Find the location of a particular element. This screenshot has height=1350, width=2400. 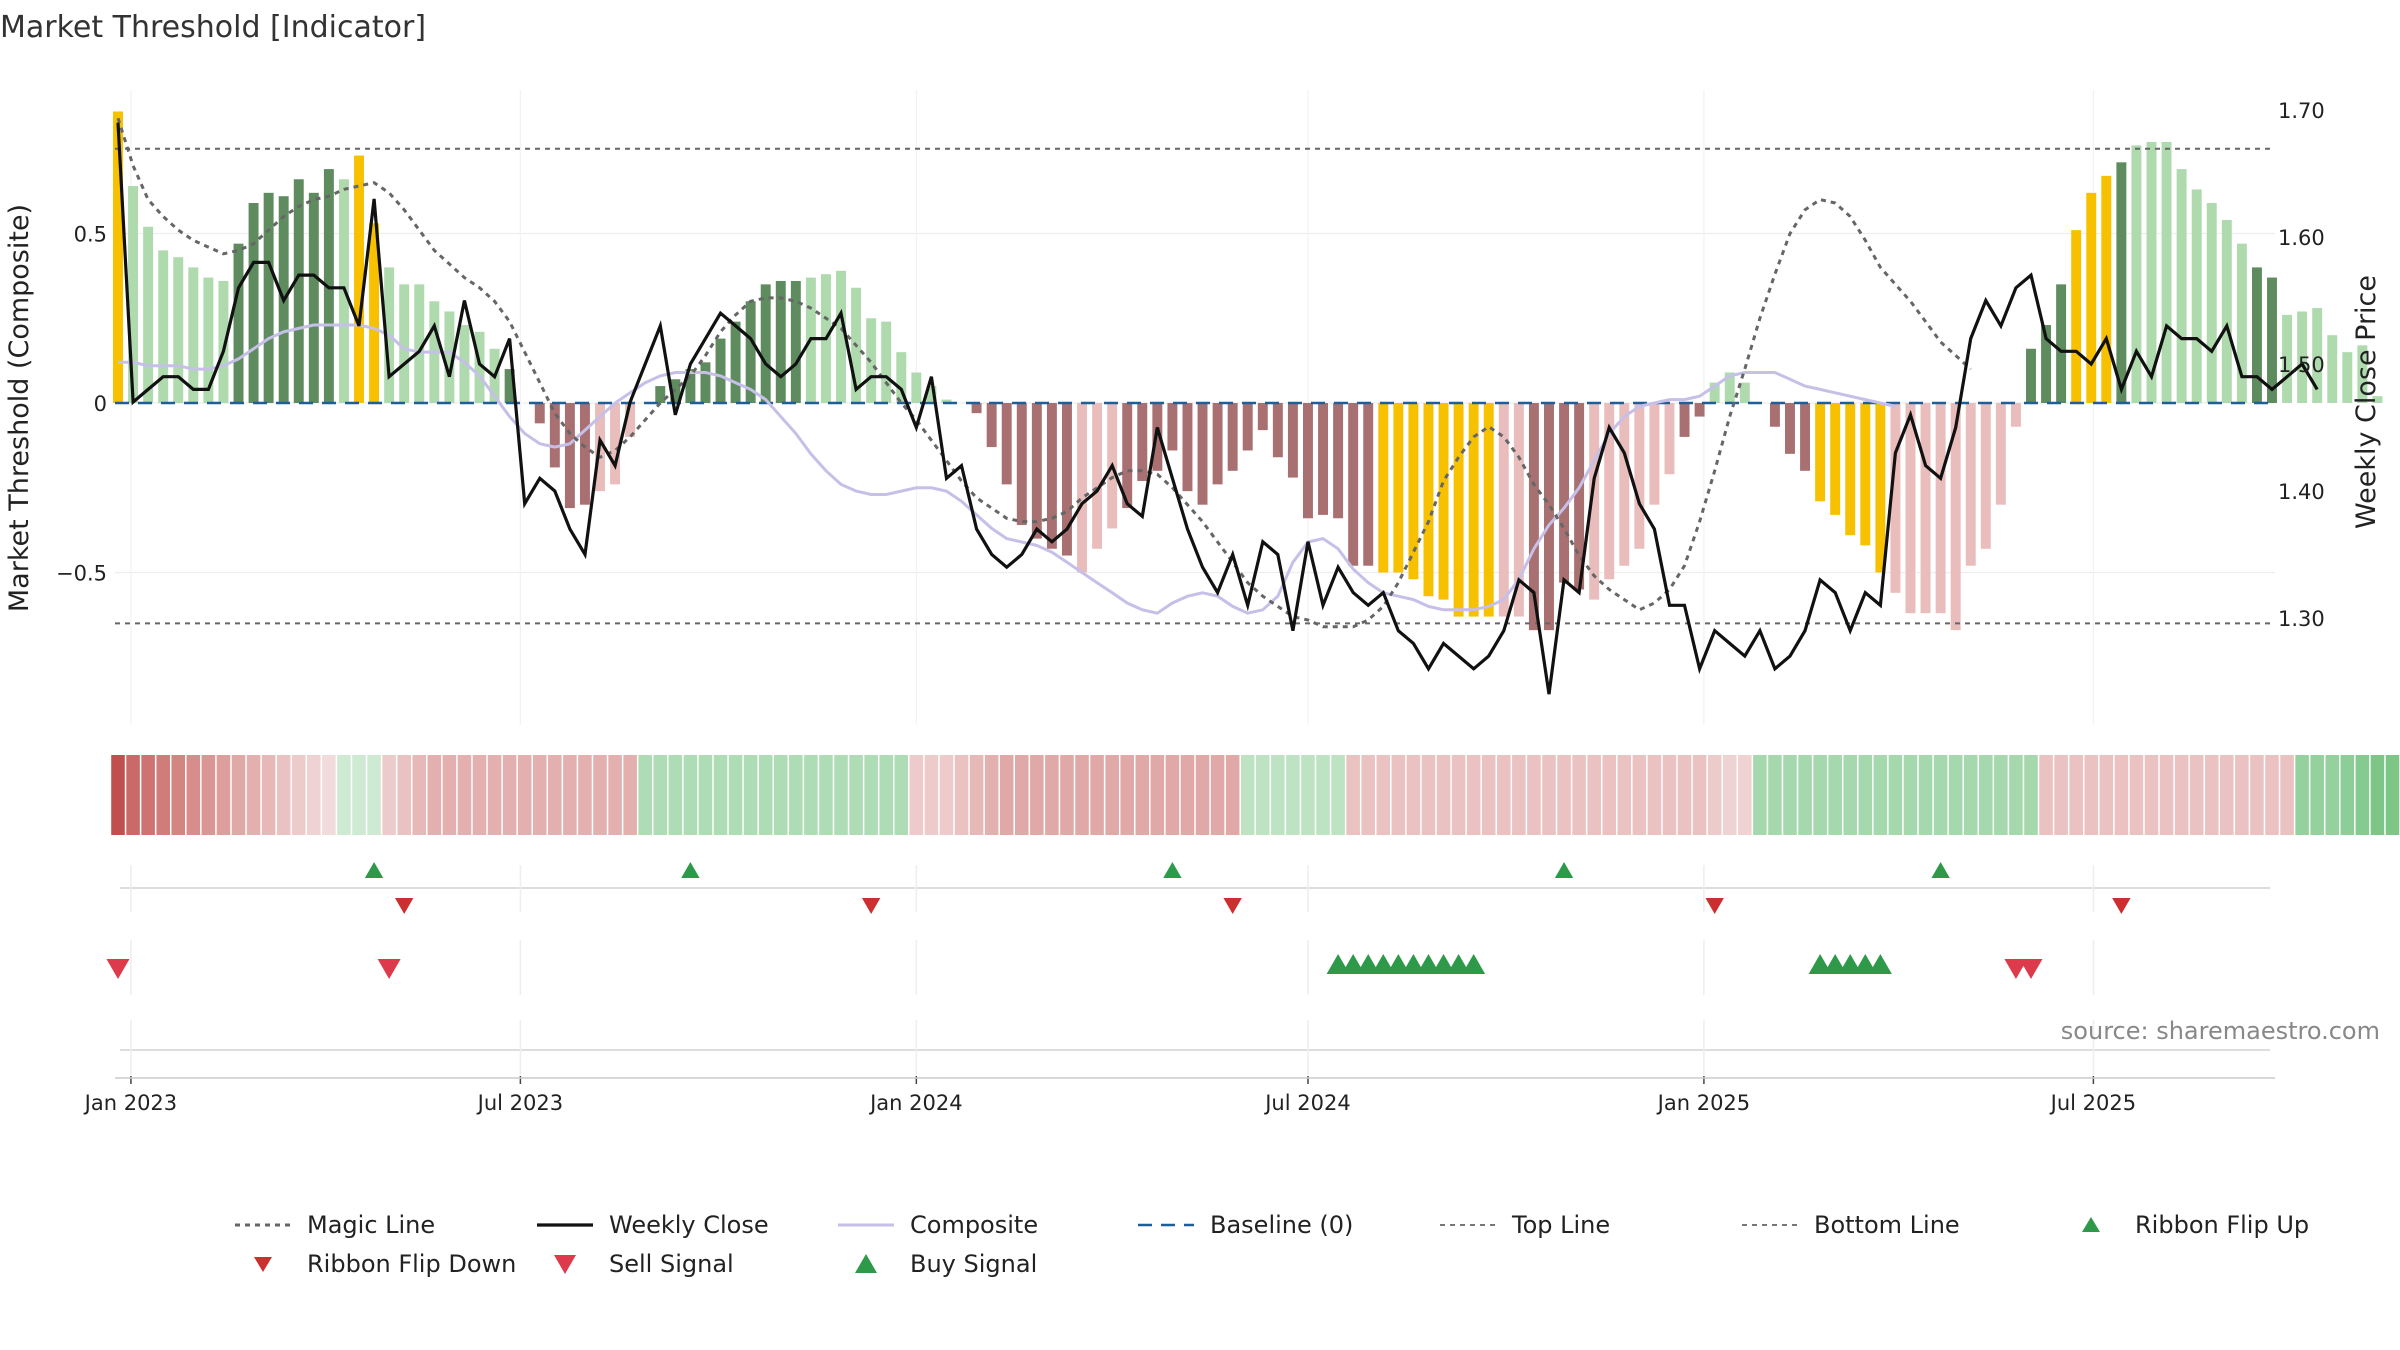

legend-item: Baseline (0) is located at coordinates (1245, 1225).